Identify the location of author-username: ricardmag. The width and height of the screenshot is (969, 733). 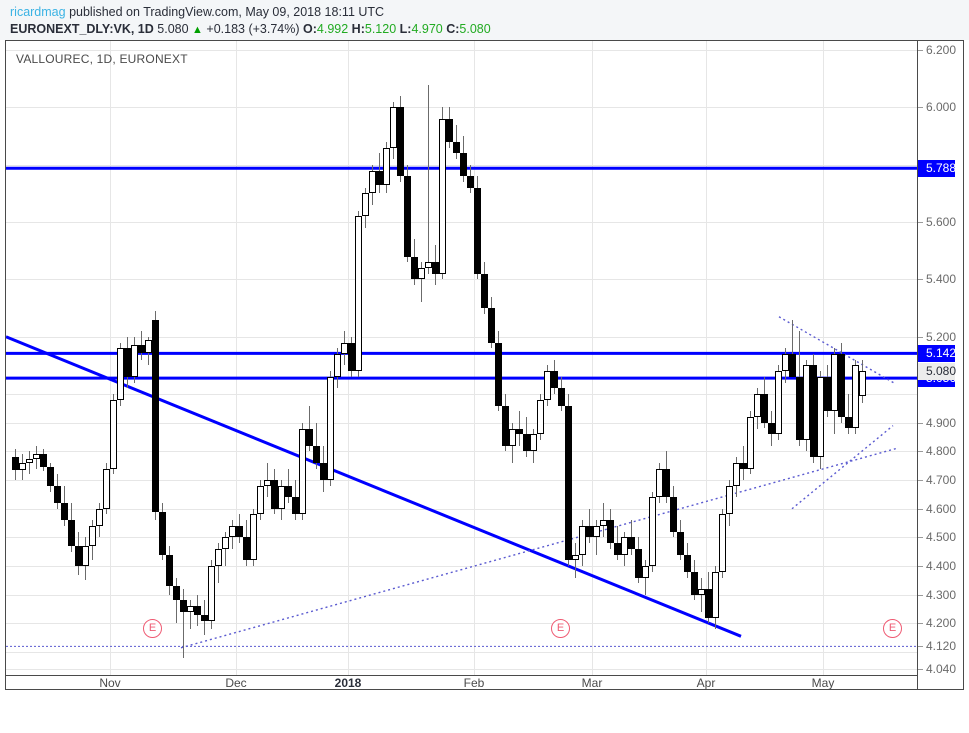
(38, 12).